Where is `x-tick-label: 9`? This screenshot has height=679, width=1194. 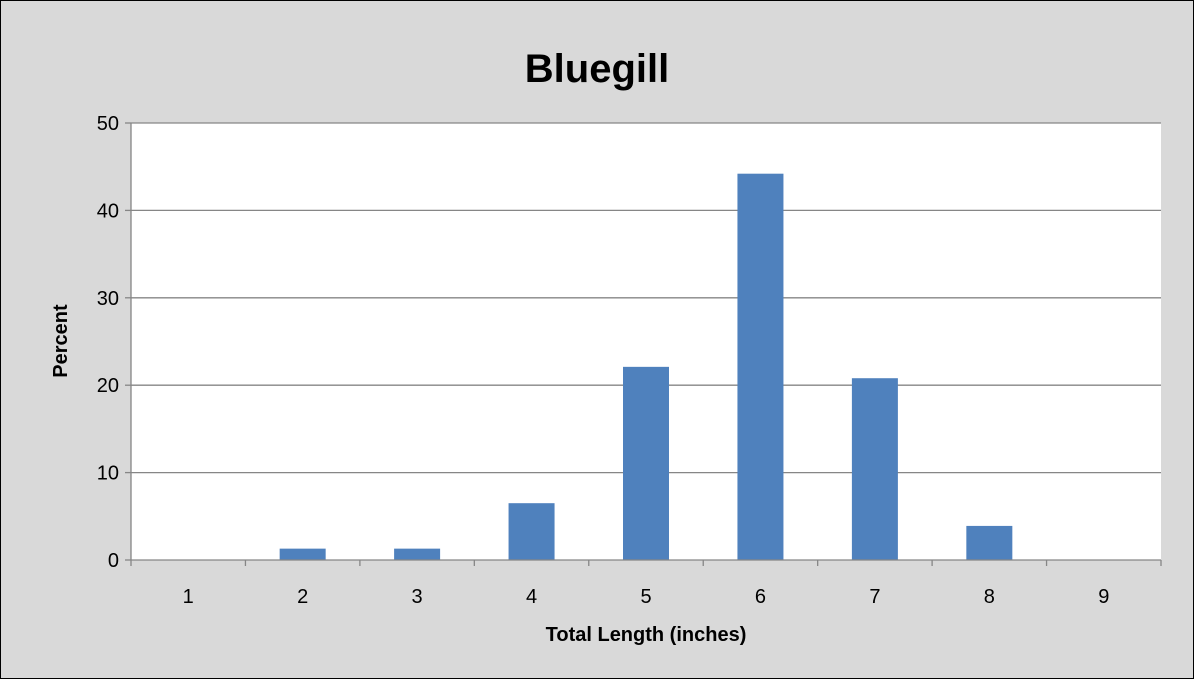
x-tick-label: 9 is located at coordinates (1103, 597).